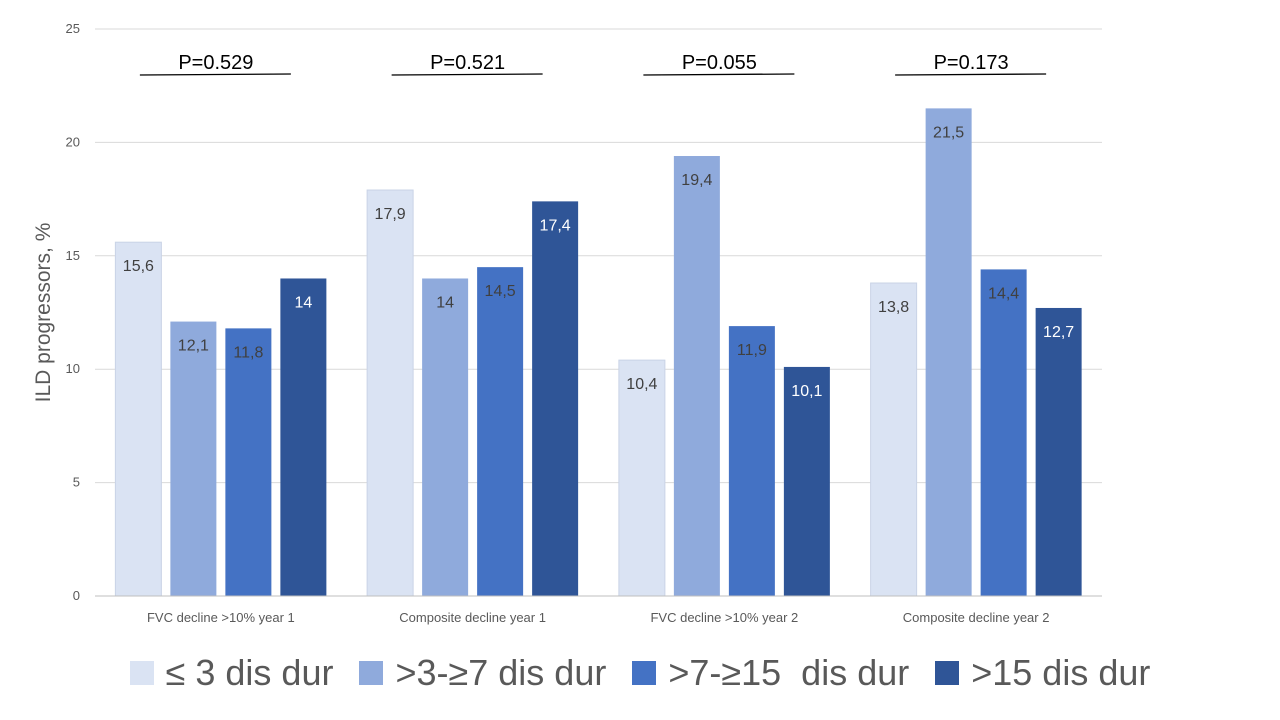  Describe the element at coordinates (138, 266) in the screenshot. I see `data-label: 15,6` at that location.